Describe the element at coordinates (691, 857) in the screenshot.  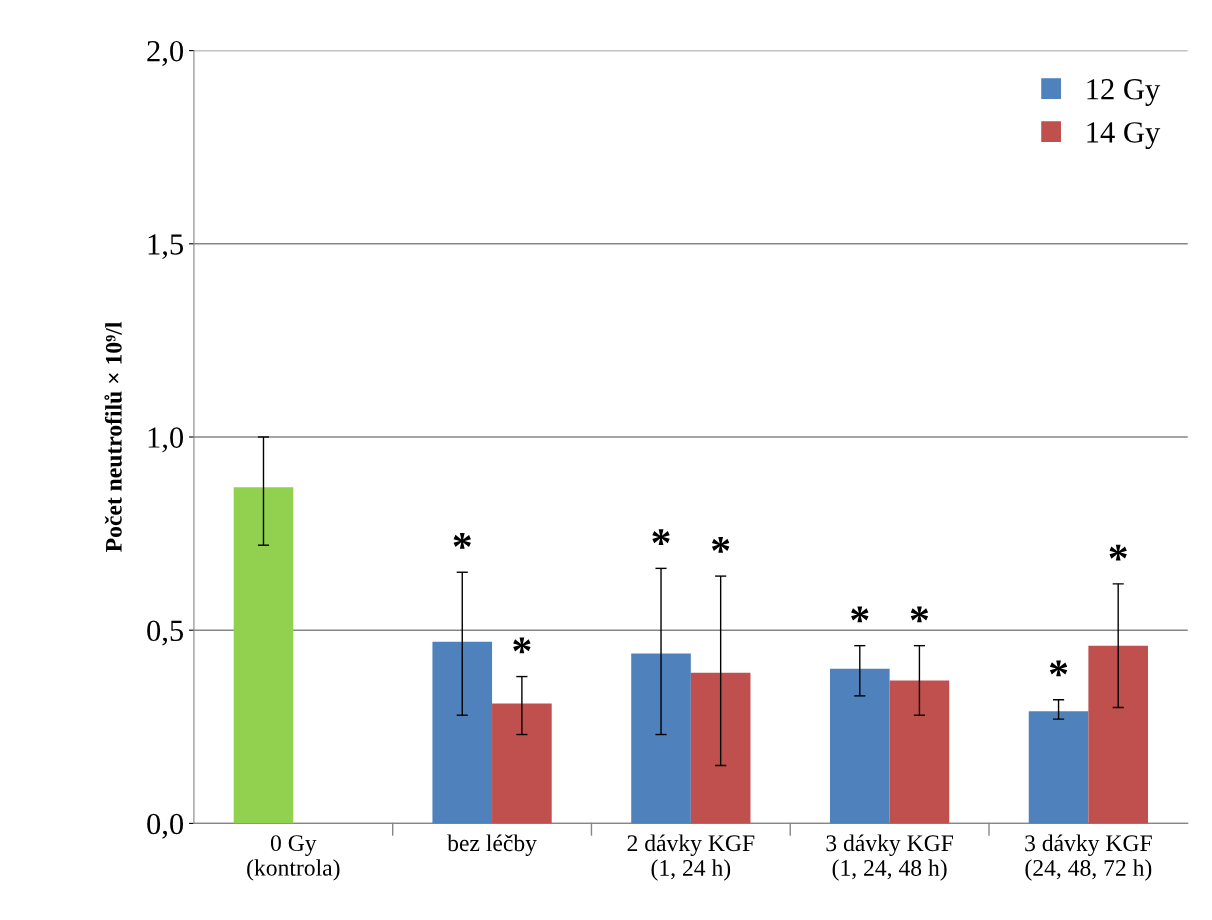
I see `x-tick-label: 2 dávky KGF (1, 24 h)` at that location.